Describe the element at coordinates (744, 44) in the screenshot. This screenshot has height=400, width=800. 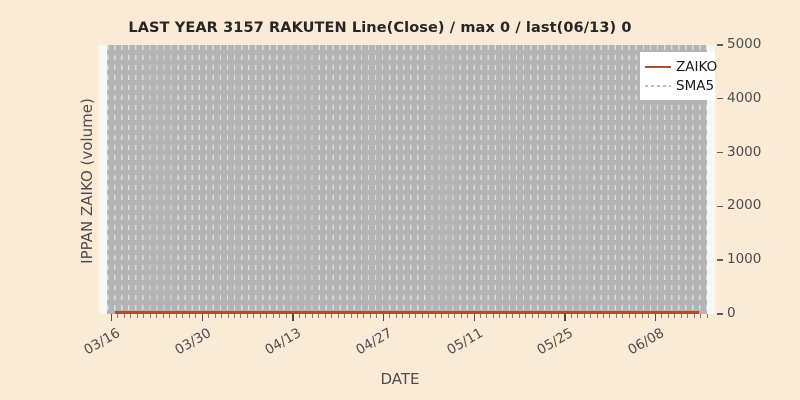
I see `y-tick-label: 5000` at that location.